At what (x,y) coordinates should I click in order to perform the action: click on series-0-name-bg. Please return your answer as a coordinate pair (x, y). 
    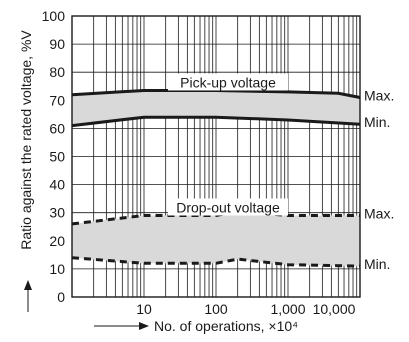
    Looking at the image, I should click on (228, 82).